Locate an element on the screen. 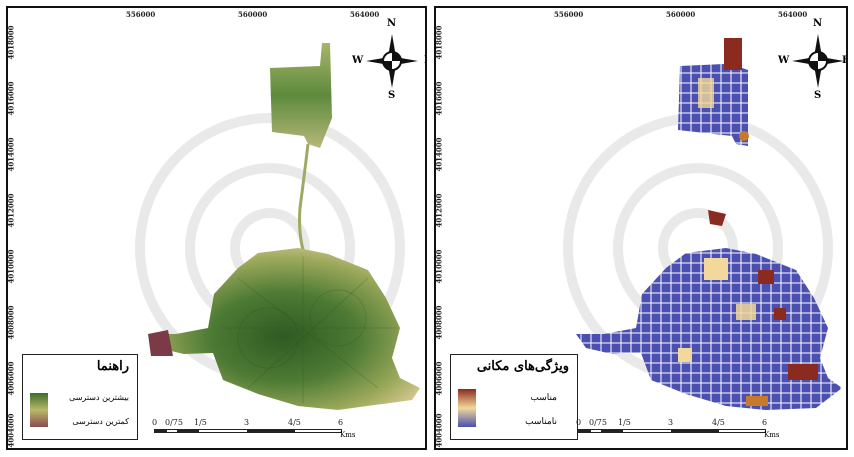  legend: راهنما بیشترین دسترسی کمترین دسترسی is located at coordinates (80, 397).